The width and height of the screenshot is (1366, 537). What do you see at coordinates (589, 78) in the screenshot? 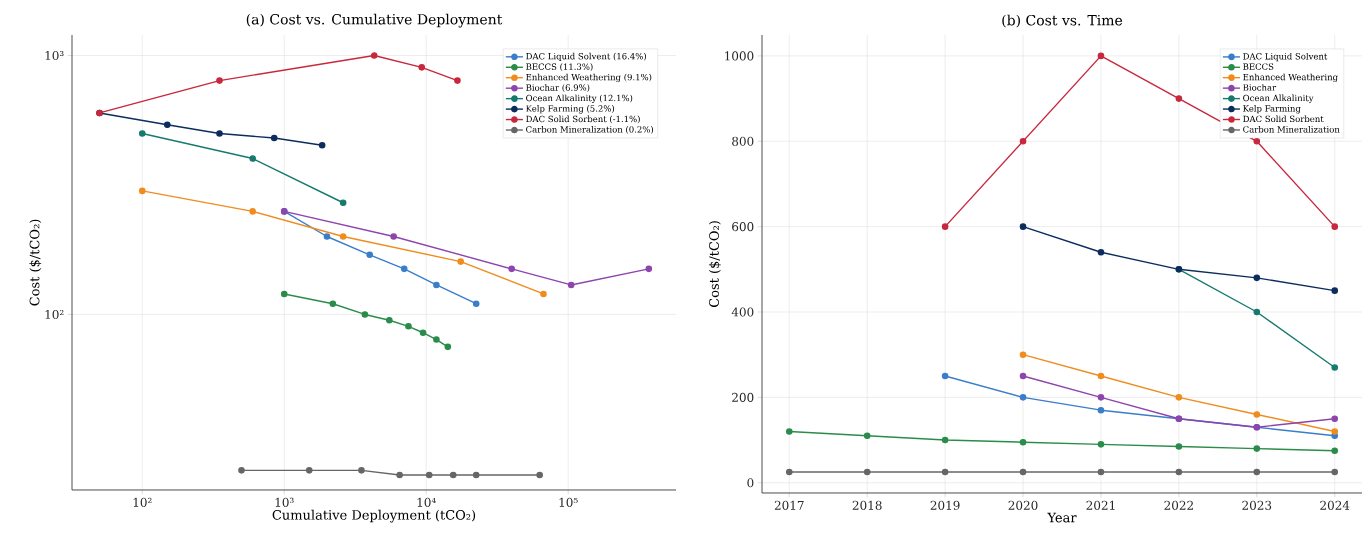
I see `legend-label: Enhanced Weathering (9.1%)` at bounding box center [589, 78].